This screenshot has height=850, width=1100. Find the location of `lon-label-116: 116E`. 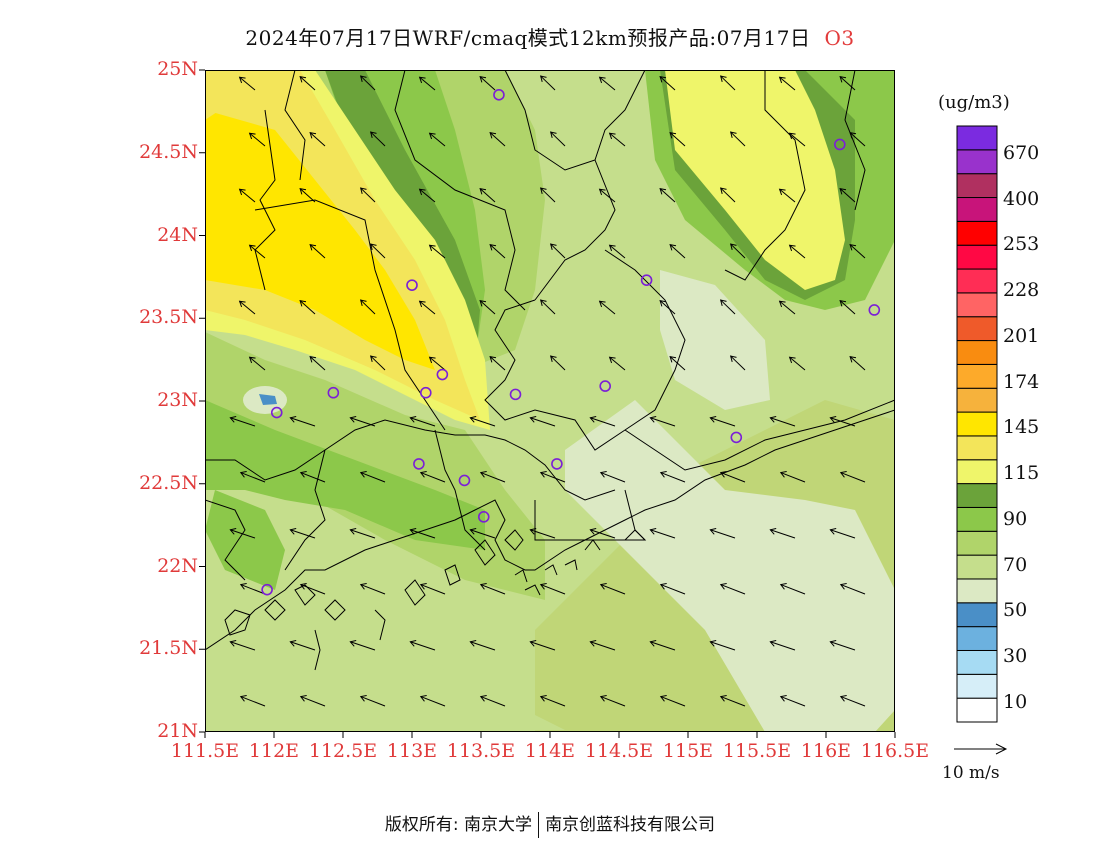

lon-label-116: 116E is located at coordinates (826, 751).